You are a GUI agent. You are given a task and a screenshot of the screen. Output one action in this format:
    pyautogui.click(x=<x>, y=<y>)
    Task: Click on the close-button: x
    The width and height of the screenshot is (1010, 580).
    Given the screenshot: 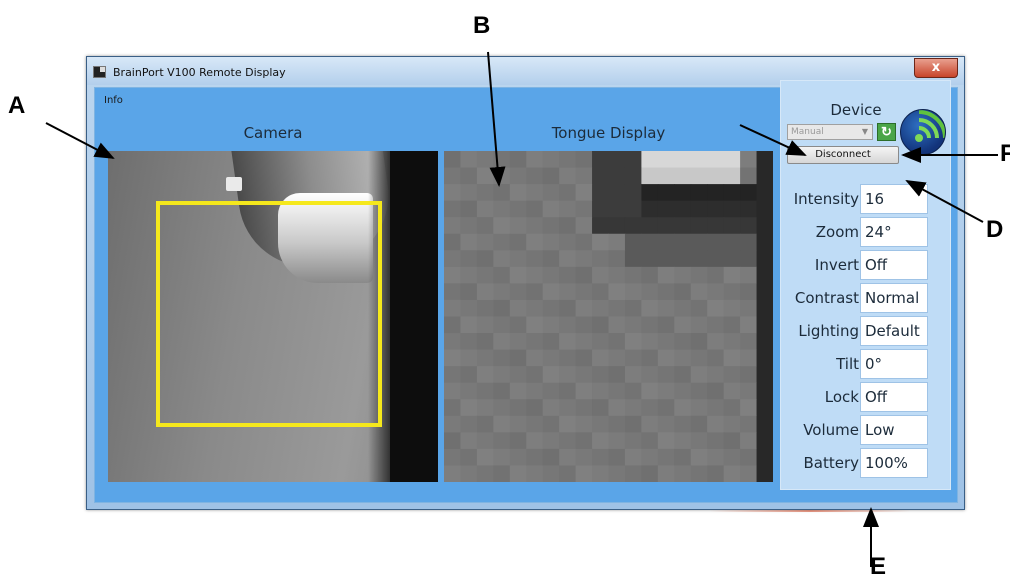 What is the action you would take?
    pyautogui.click(x=936, y=68)
    